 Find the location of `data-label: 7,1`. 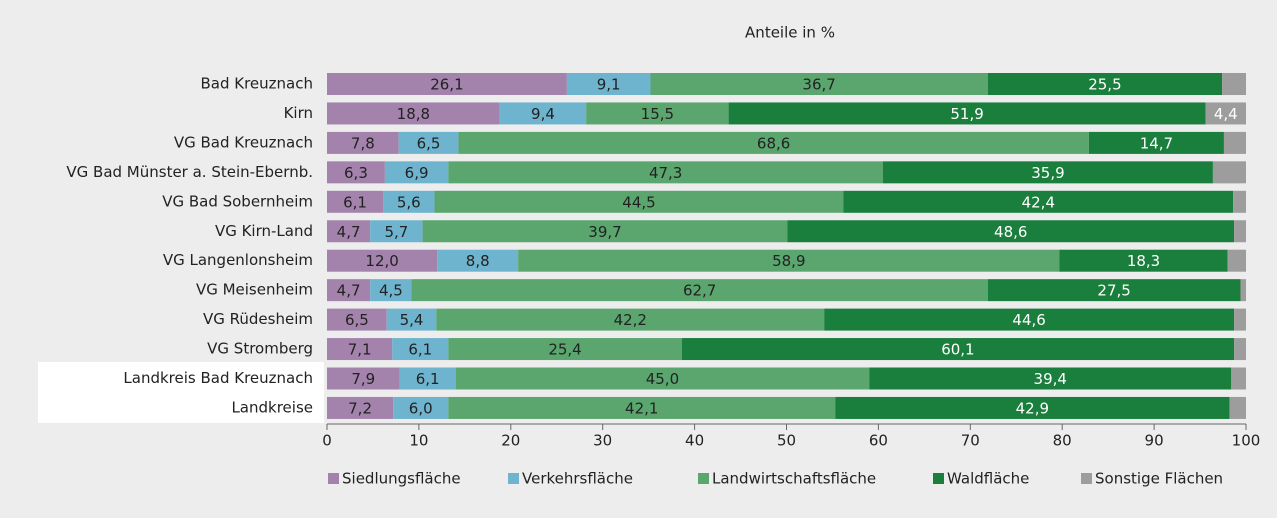

data-label: 7,1 is located at coordinates (360, 350).